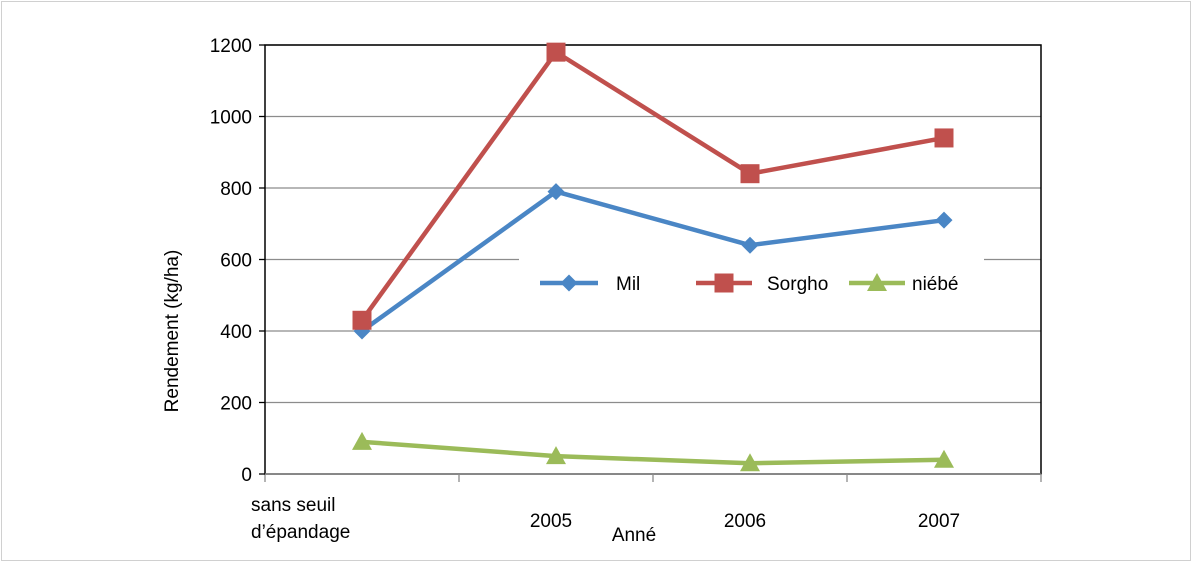  Describe the element at coordinates (797, 284) in the screenshot. I see `legend-label: Sorgho` at that location.